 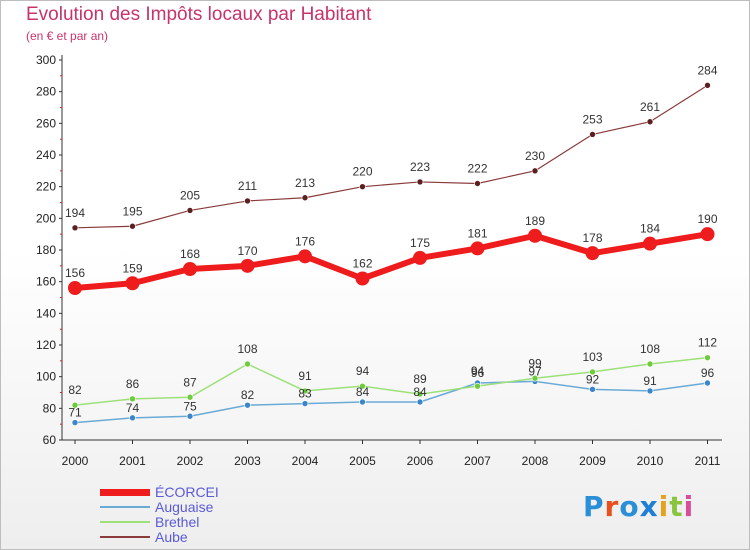 I want to click on data-label: 211, so click(x=247, y=186).